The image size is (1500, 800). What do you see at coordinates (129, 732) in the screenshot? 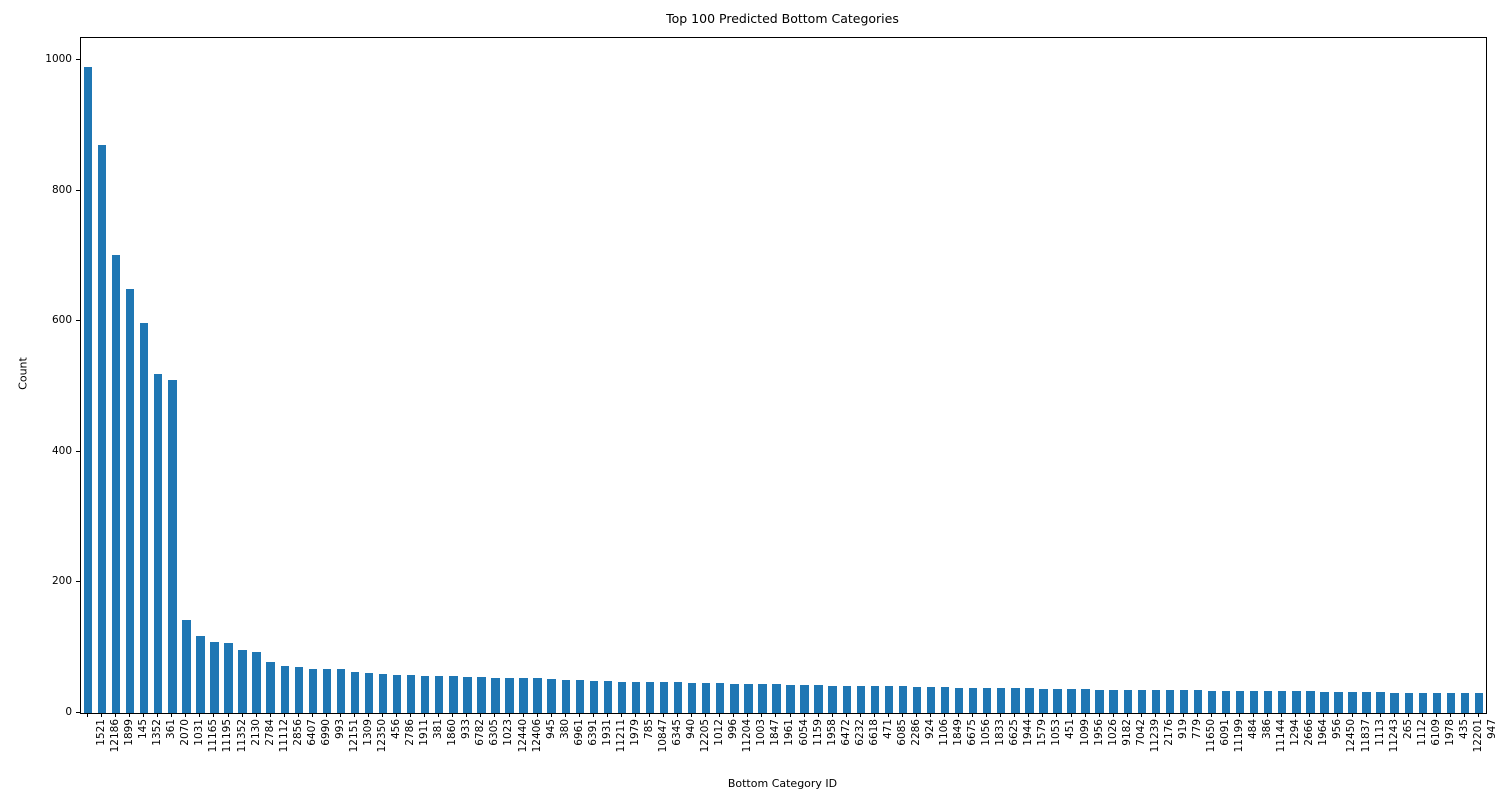
I see `x-tick-label: 1899` at bounding box center [129, 732].